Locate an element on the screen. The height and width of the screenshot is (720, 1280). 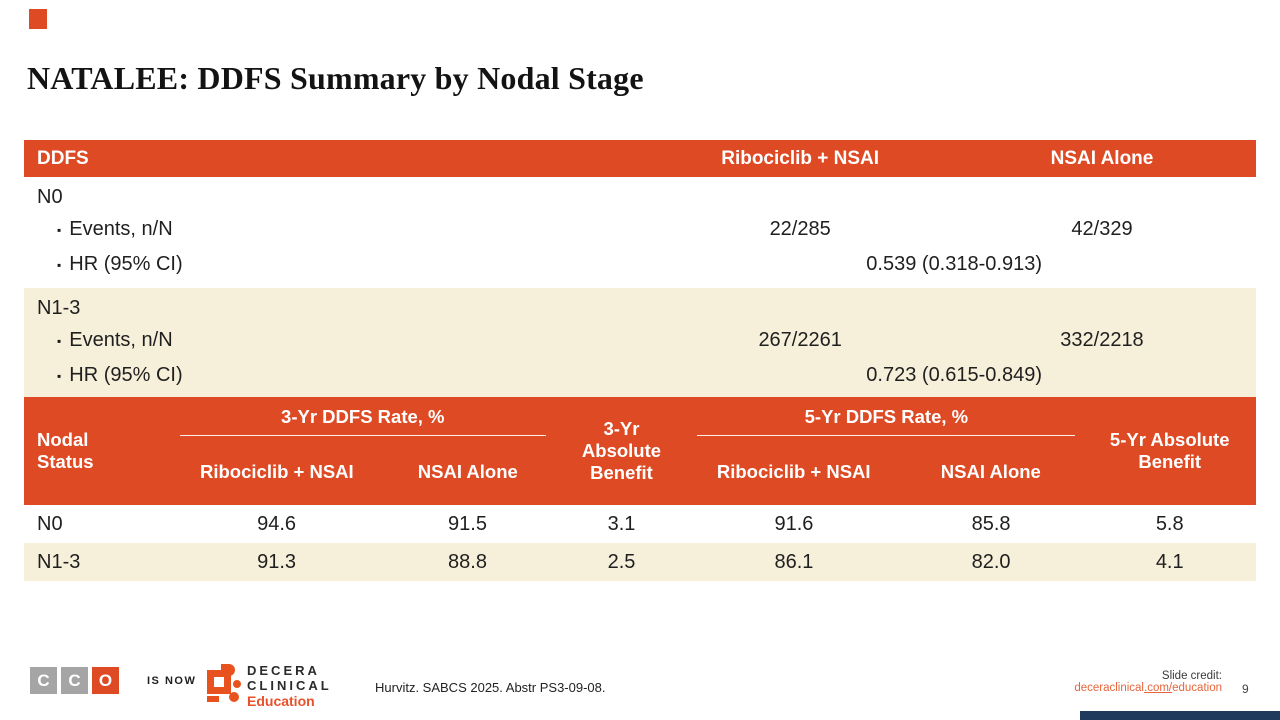
ddfs-header-label: DDFS is located at coordinates (63, 158).